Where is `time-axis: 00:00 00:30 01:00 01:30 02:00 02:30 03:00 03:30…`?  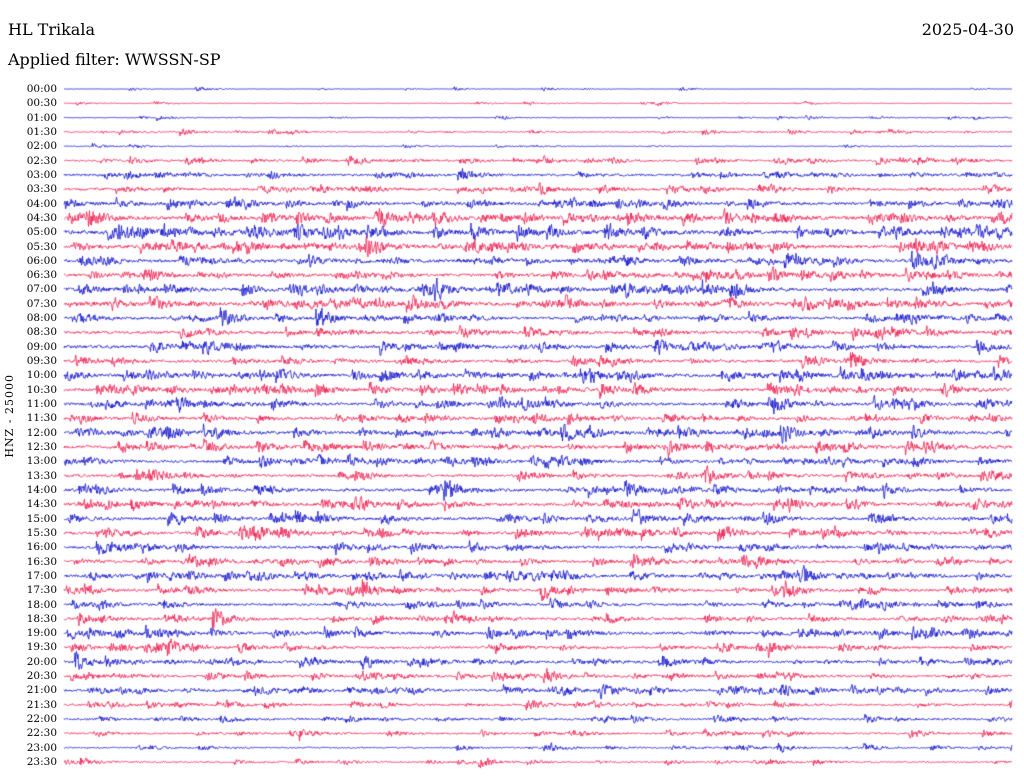 time-axis: 00:00 00:30 01:00 01:30 02:00 02:30 03:00 03:30… is located at coordinates (29, 390).